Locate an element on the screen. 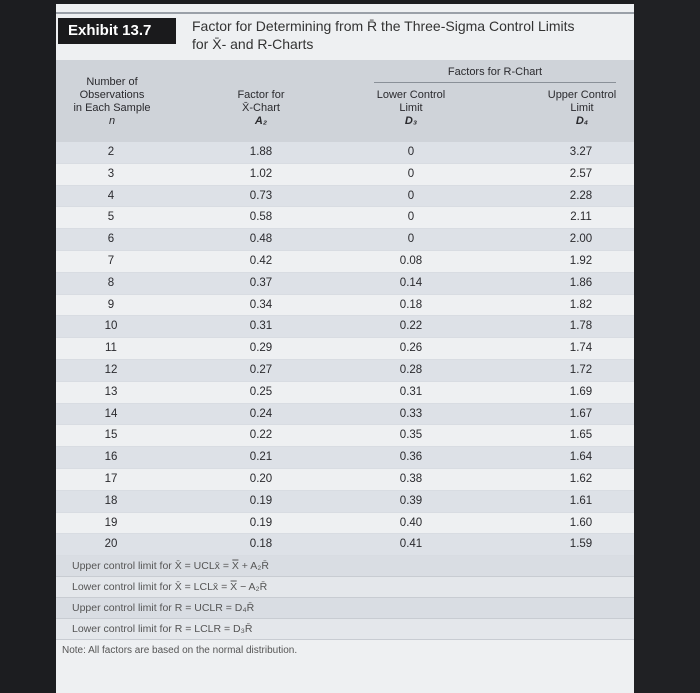 This screenshot has height=693, width=700. cell-d4: 1.62 is located at coordinates (581, 478).